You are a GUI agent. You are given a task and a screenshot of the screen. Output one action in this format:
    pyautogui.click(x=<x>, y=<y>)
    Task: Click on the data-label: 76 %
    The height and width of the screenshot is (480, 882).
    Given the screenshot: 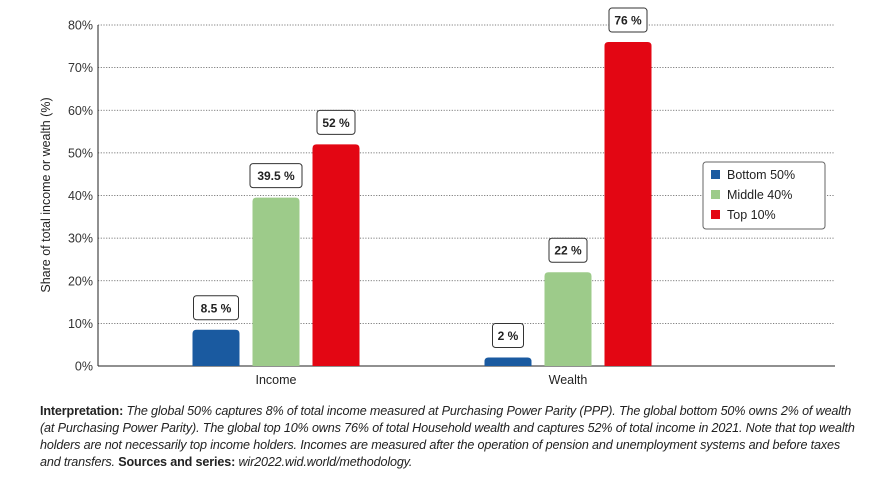 What is the action you would take?
    pyautogui.click(x=628, y=21)
    